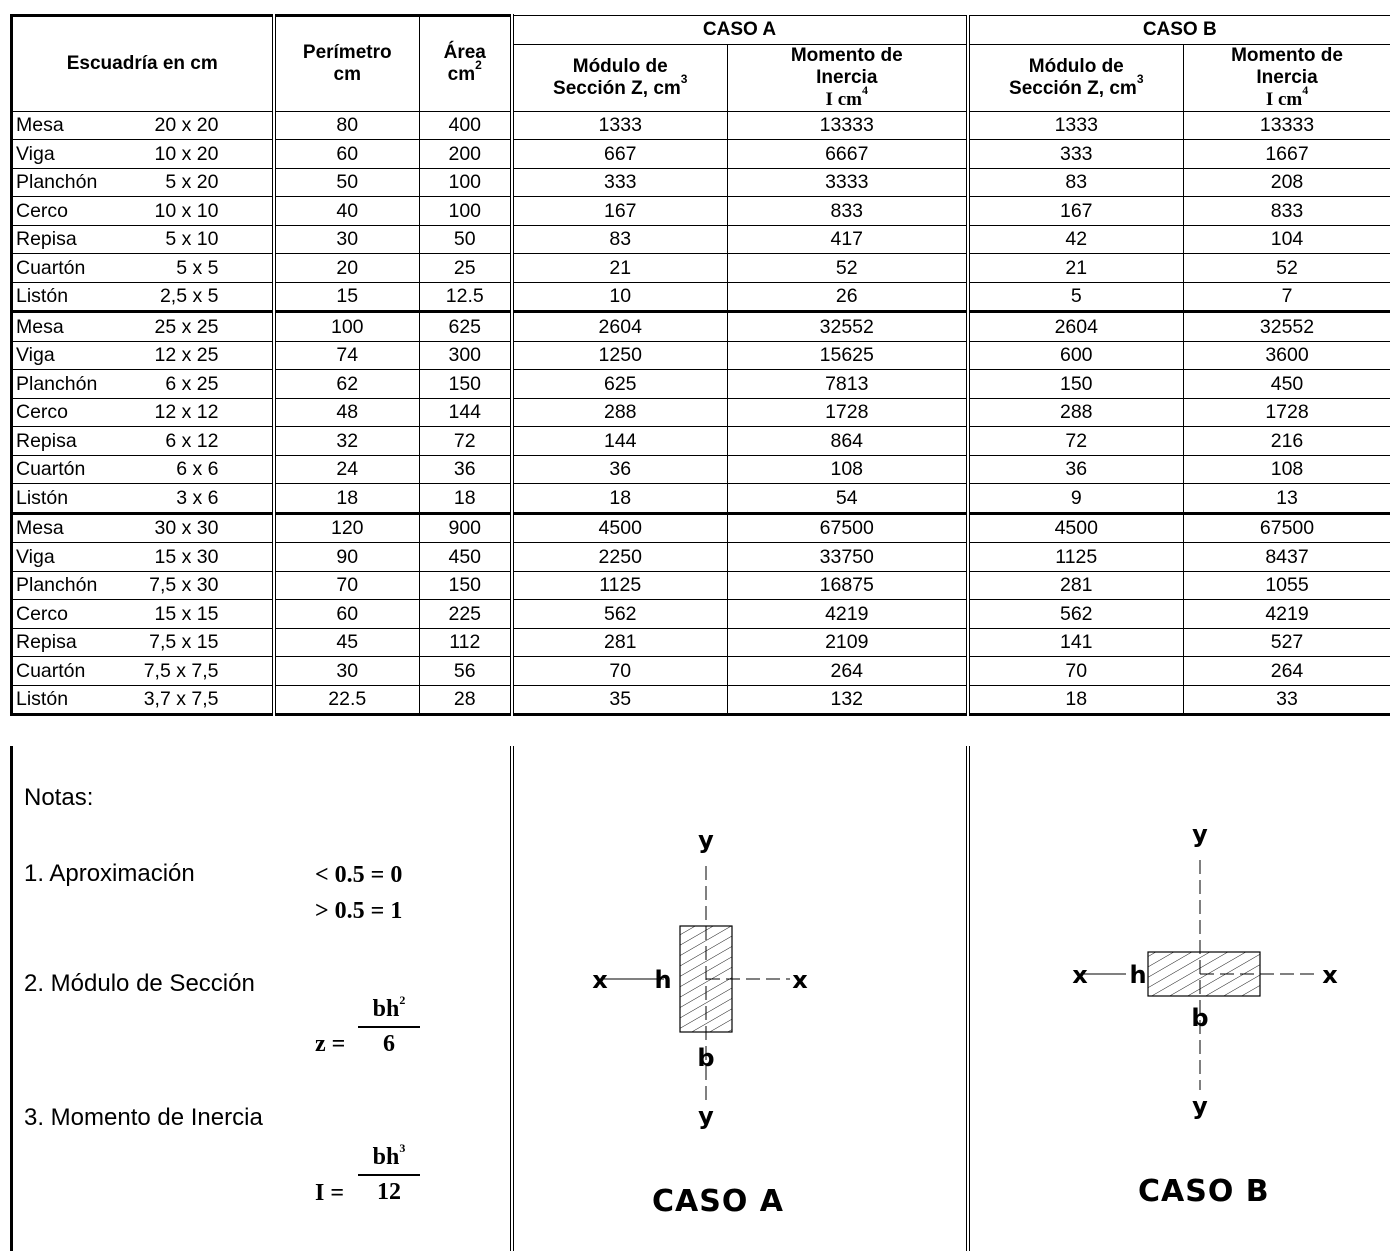  What do you see at coordinates (1076, 154) in the screenshot?
I see `cell-caso-b-modulo: 333` at bounding box center [1076, 154].